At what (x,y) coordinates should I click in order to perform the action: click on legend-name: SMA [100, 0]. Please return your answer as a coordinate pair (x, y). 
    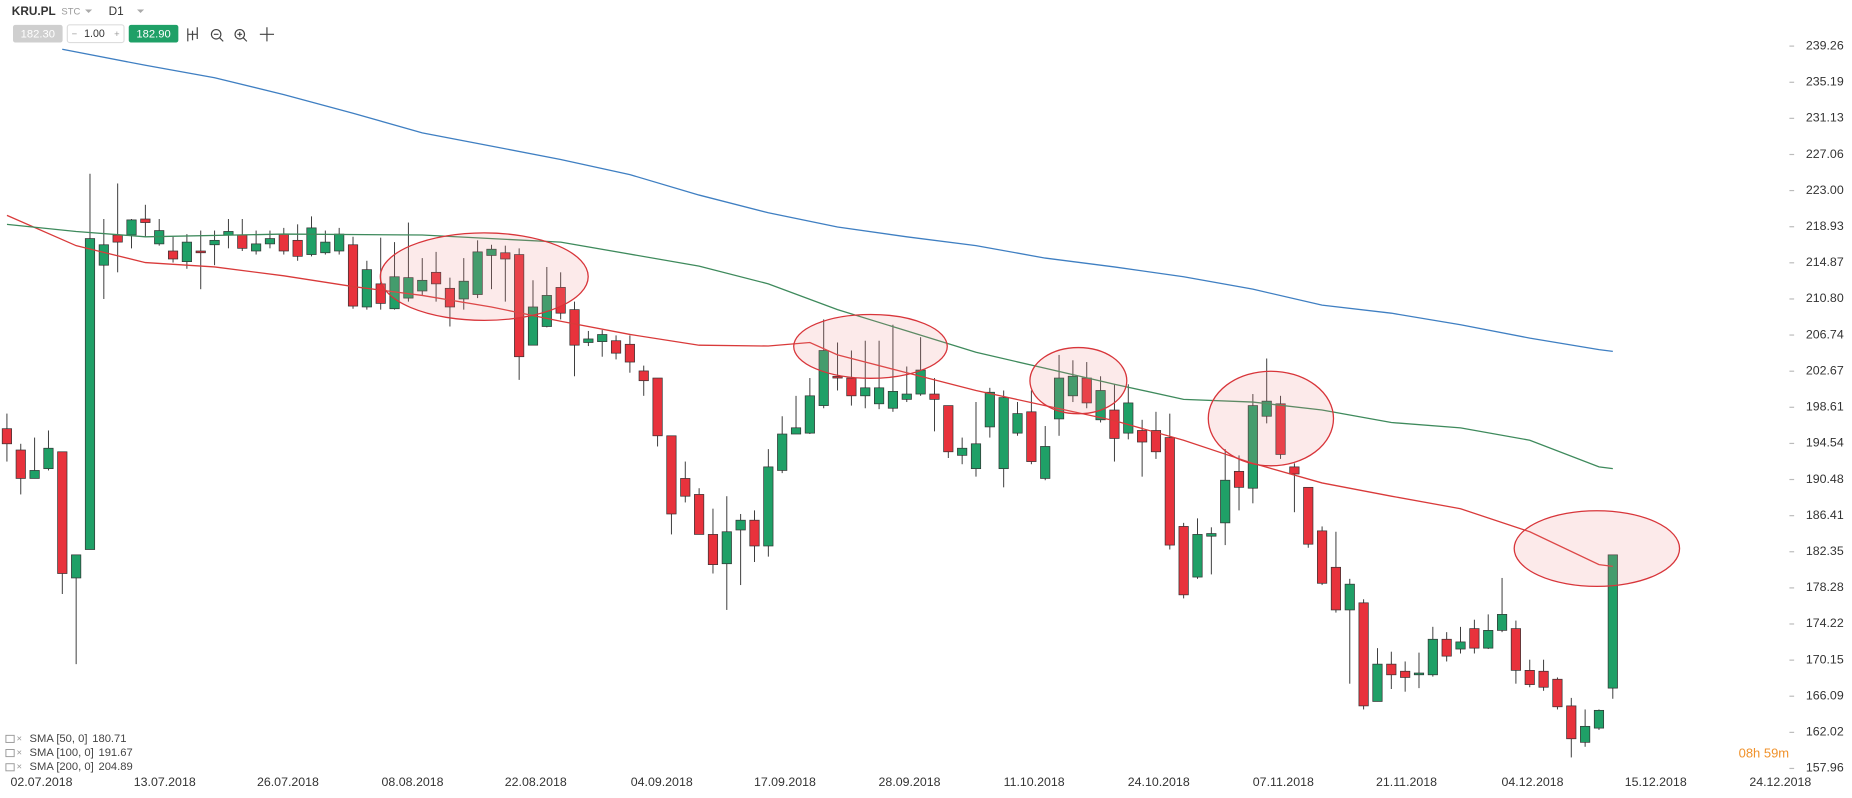
    Looking at the image, I should click on (62, 753).